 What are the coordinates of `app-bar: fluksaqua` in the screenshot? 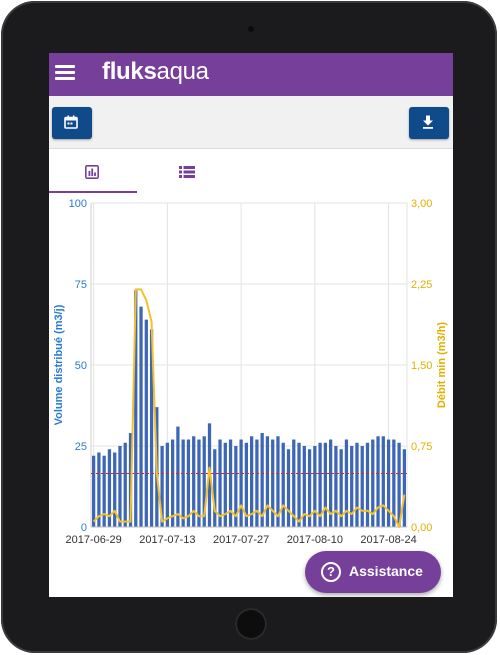 It's located at (251, 74).